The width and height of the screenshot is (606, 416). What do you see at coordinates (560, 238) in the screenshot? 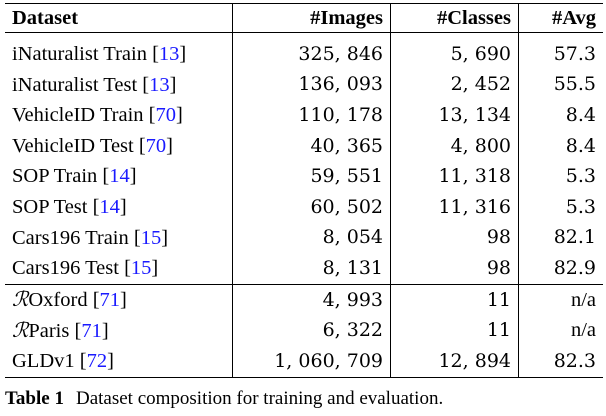
I see `cell-avg: 82.1` at bounding box center [560, 238].